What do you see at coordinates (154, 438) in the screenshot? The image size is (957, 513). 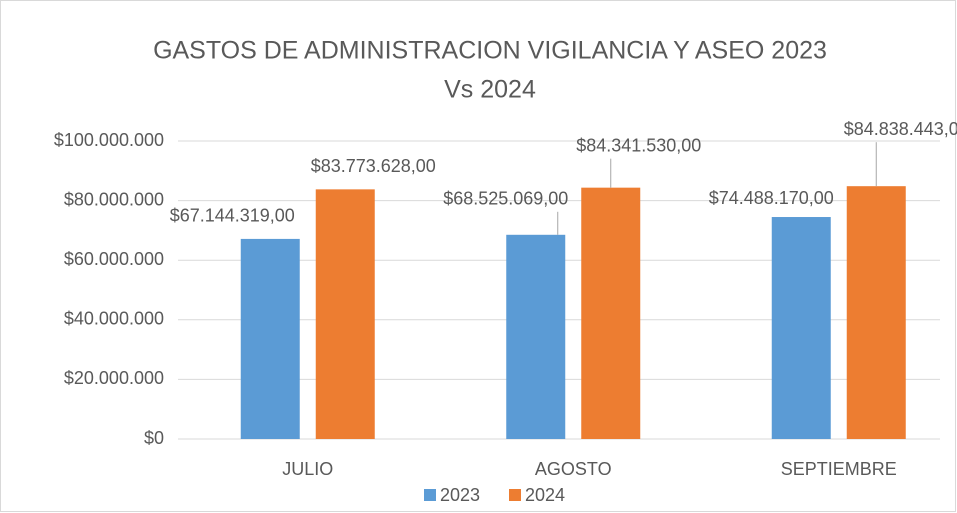 I see `y-tick-label: $0` at bounding box center [154, 438].